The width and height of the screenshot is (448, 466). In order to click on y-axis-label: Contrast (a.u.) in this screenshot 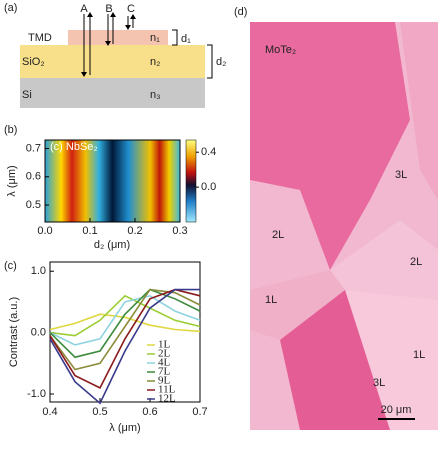, I will do `click(14, 332)`.